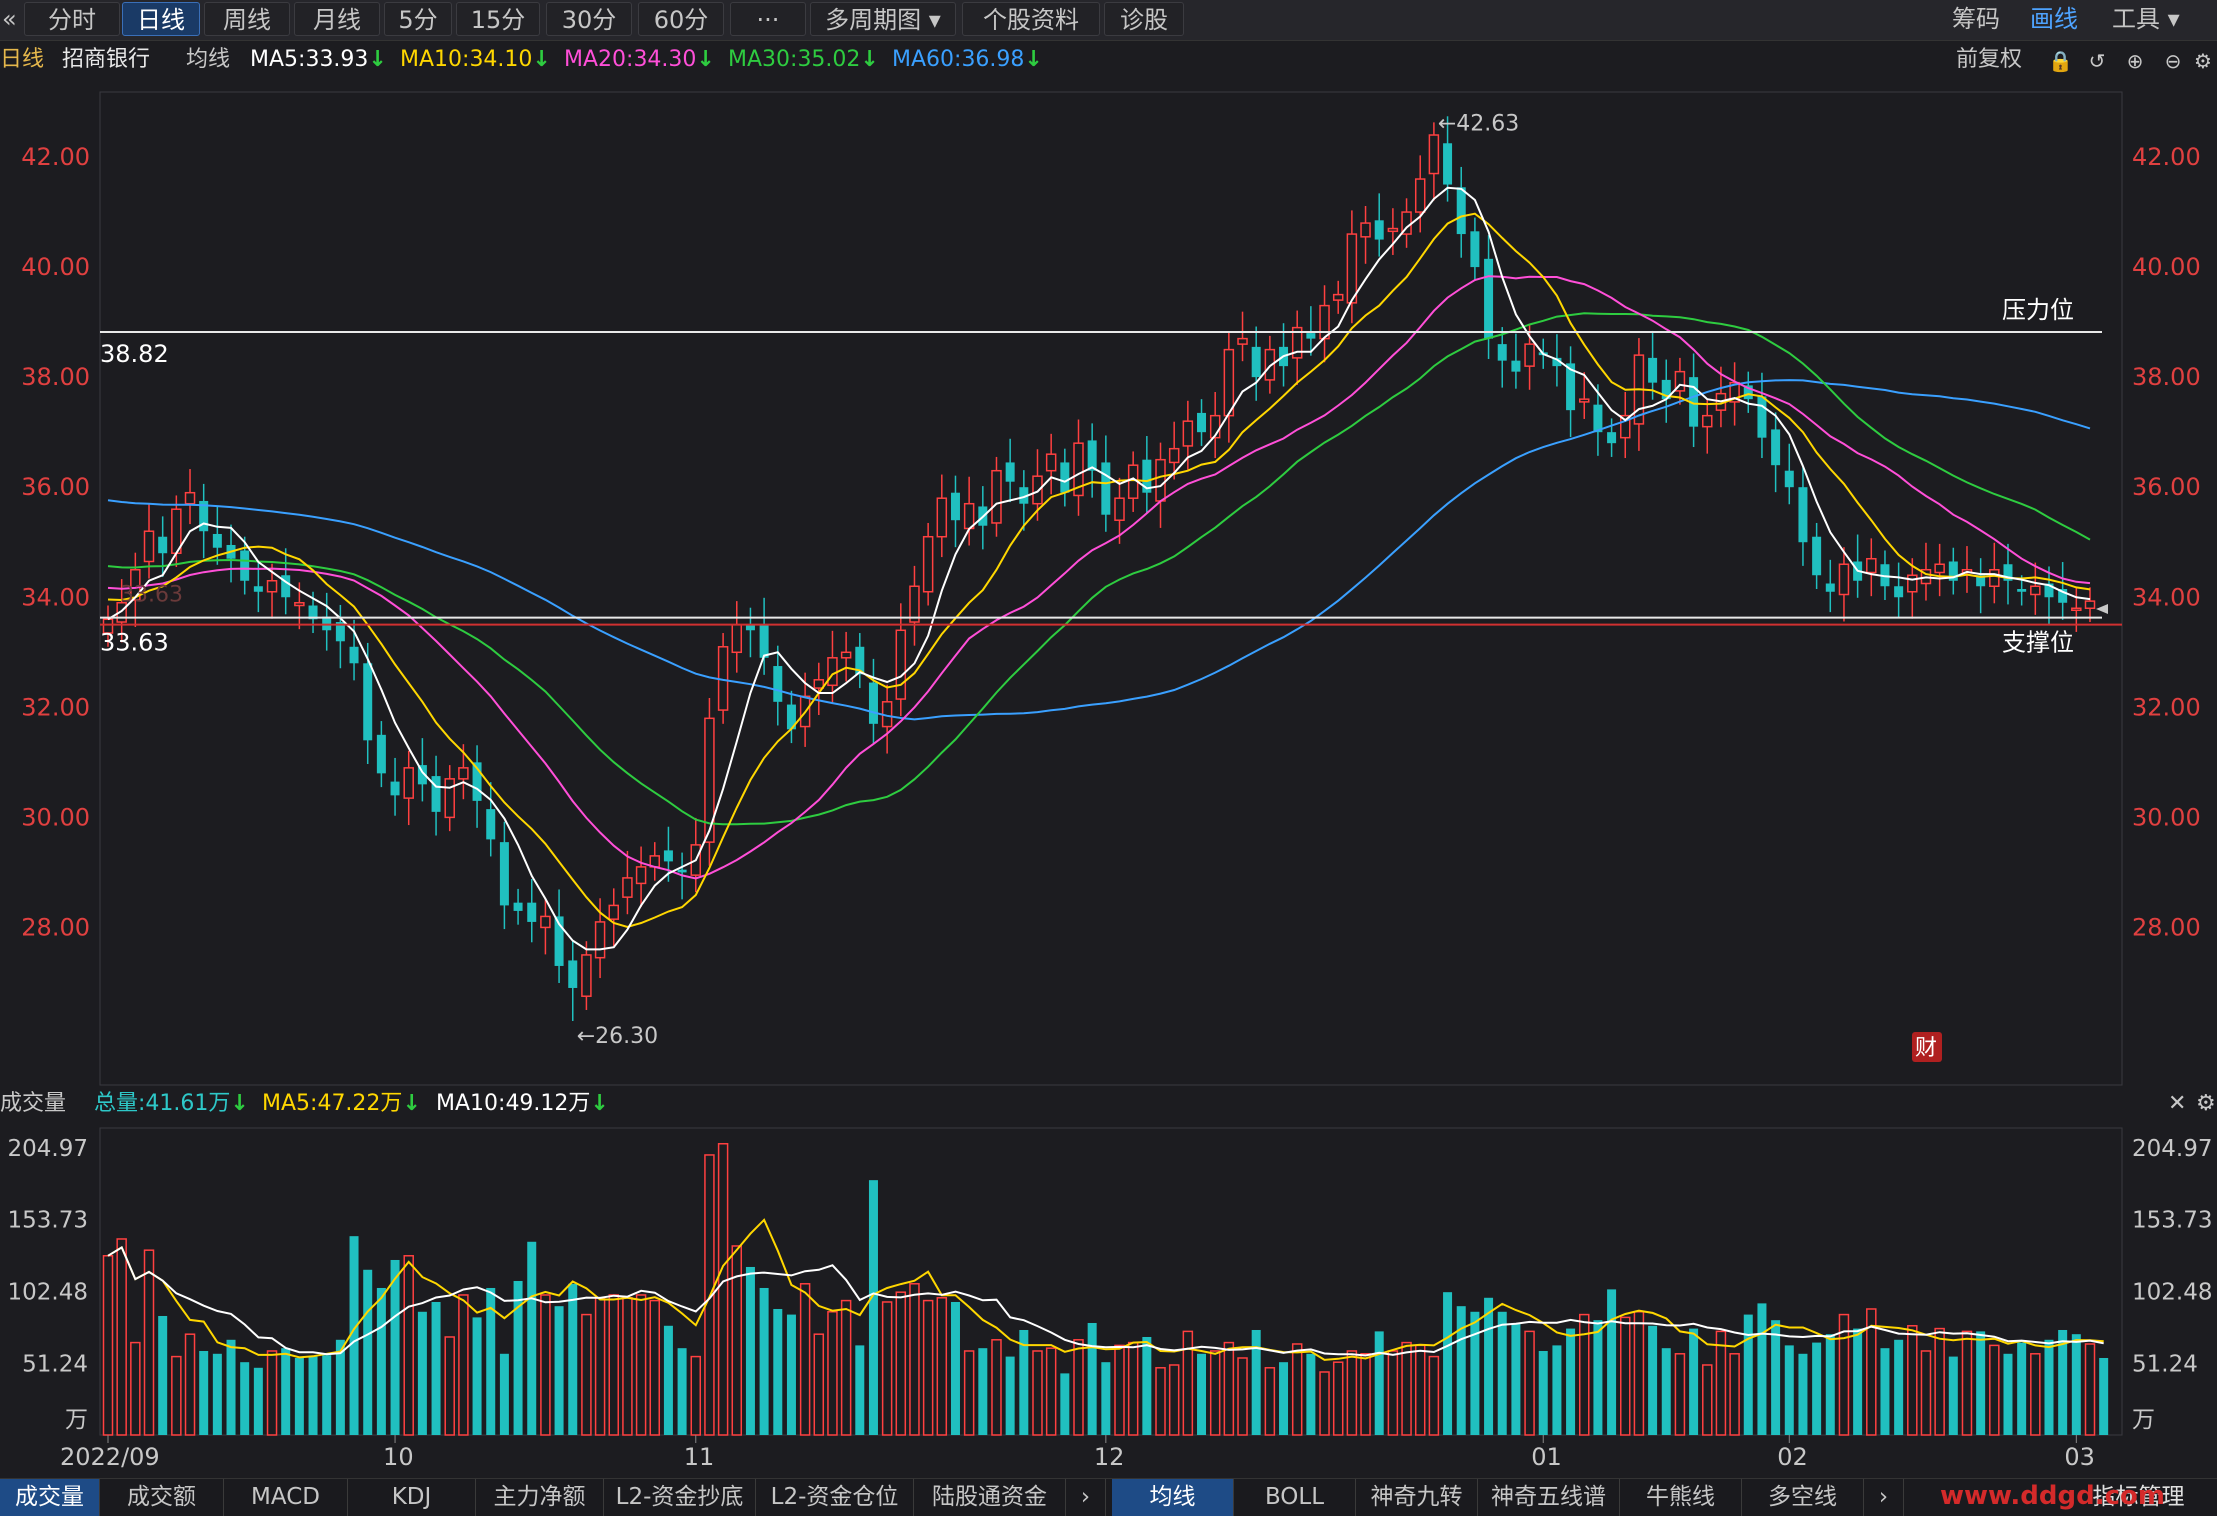 The height and width of the screenshot is (1516, 2217). I want to click on undo-icon: ↺, so click(2097, 61).